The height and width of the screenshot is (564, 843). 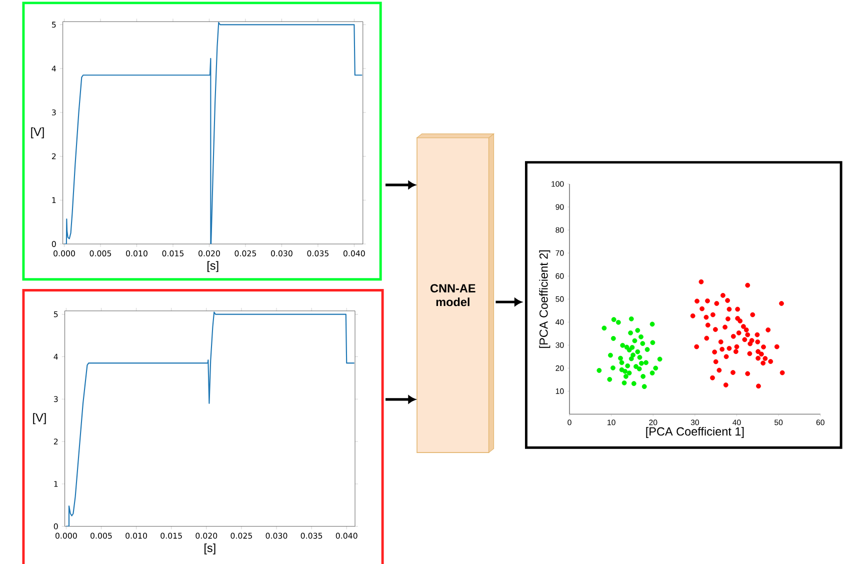 What do you see at coordinates (695, 432) in the screenshot?
I see `x-axis-title: [PCA Coefficient 1]` at bounding box center [695, 432].